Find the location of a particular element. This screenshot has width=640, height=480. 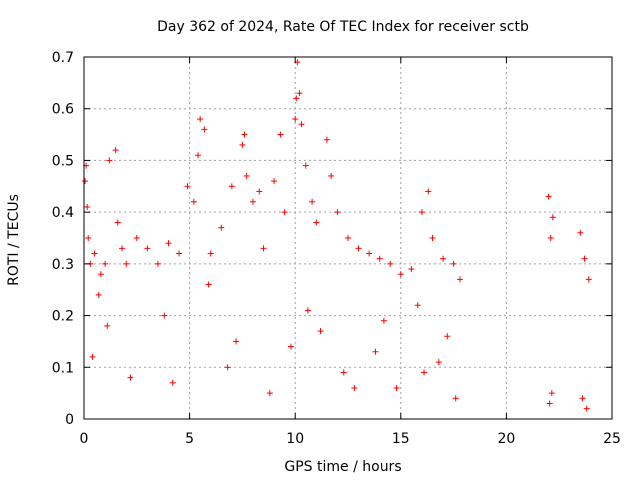

y-tick-label: 0.3 is located at coordinates (63, 265).